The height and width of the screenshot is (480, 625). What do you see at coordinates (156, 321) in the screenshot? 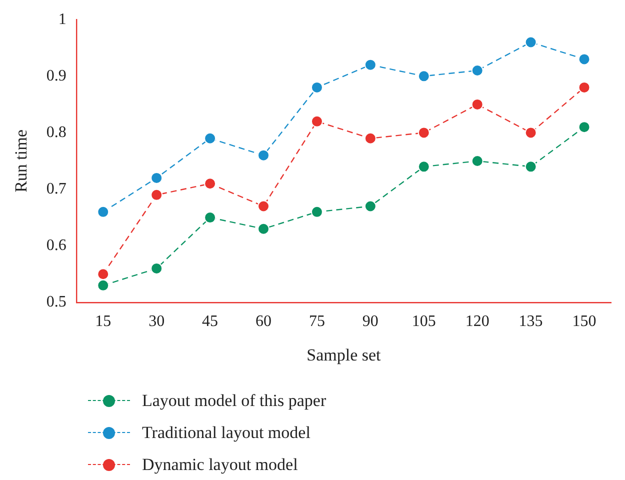
I see `x-tick-label: 30` at bounding box center [156, 321].